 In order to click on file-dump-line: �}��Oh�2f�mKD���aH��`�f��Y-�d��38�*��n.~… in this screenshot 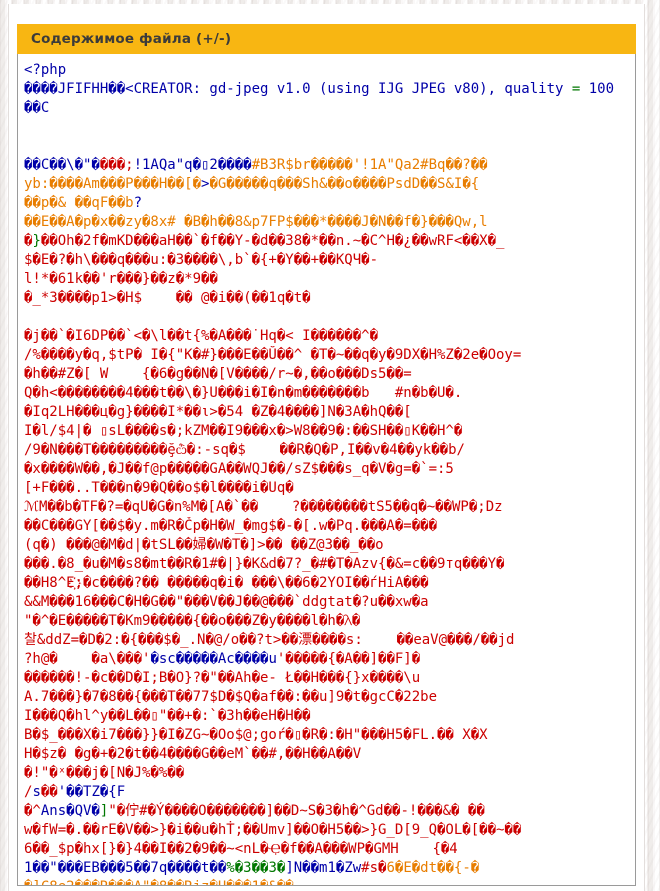, I will do `click(264, 241)`.